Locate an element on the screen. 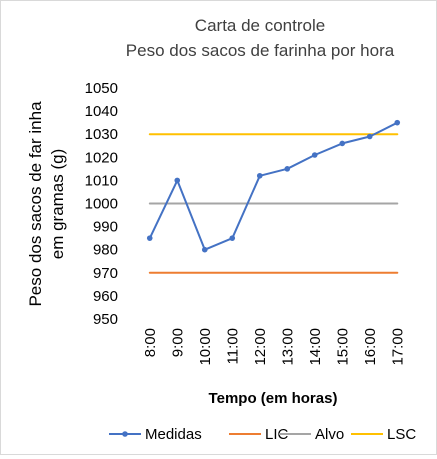 The height and width of the screenshot is (459, 437). legend-label-medidas: Medidas is located at coordinates (173, 434).